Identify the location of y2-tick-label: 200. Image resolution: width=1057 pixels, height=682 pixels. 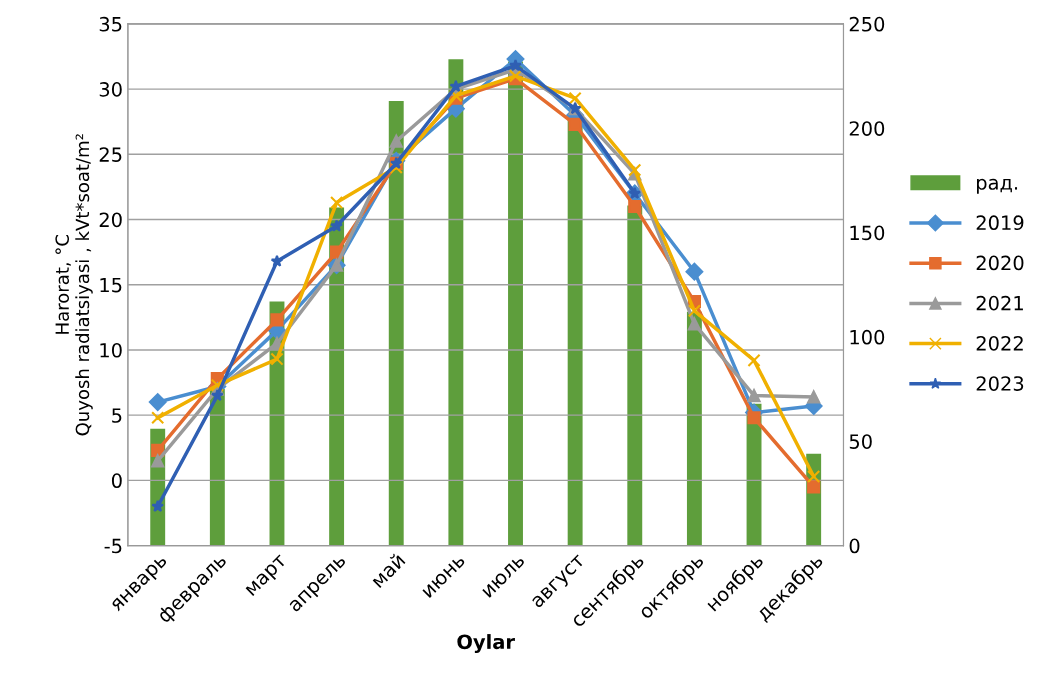
(867, 128).